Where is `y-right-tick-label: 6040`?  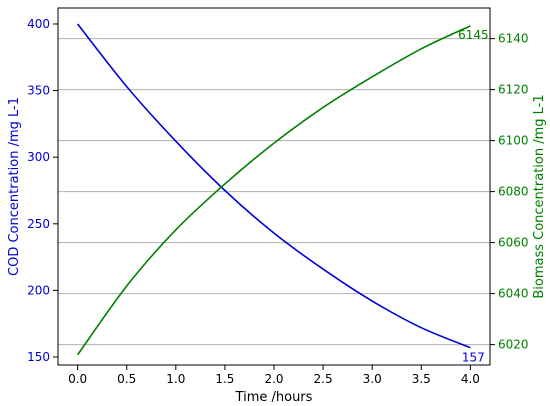
y-right-tick-label: 6040 is located at coordinates (513, 294).